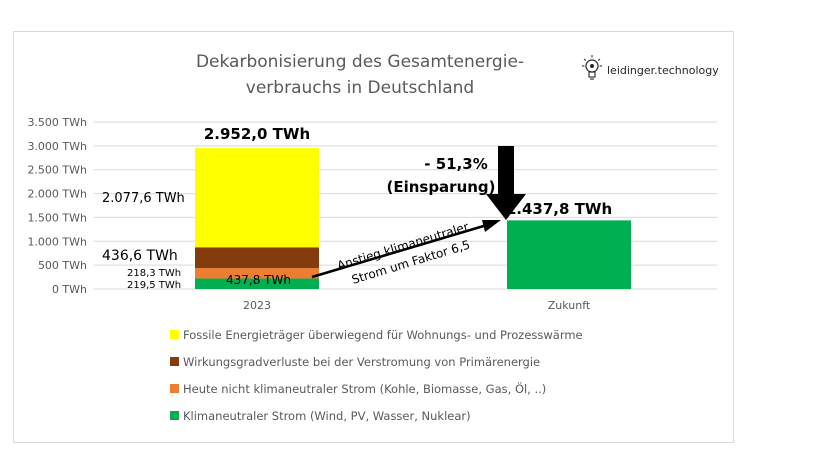 This screenshot has height=469, width=825. What do you see at coordinates (57, 170) in the screenshot?
I see `y-tick-label: 2.500 TWh` at bounding box center [57, 170].